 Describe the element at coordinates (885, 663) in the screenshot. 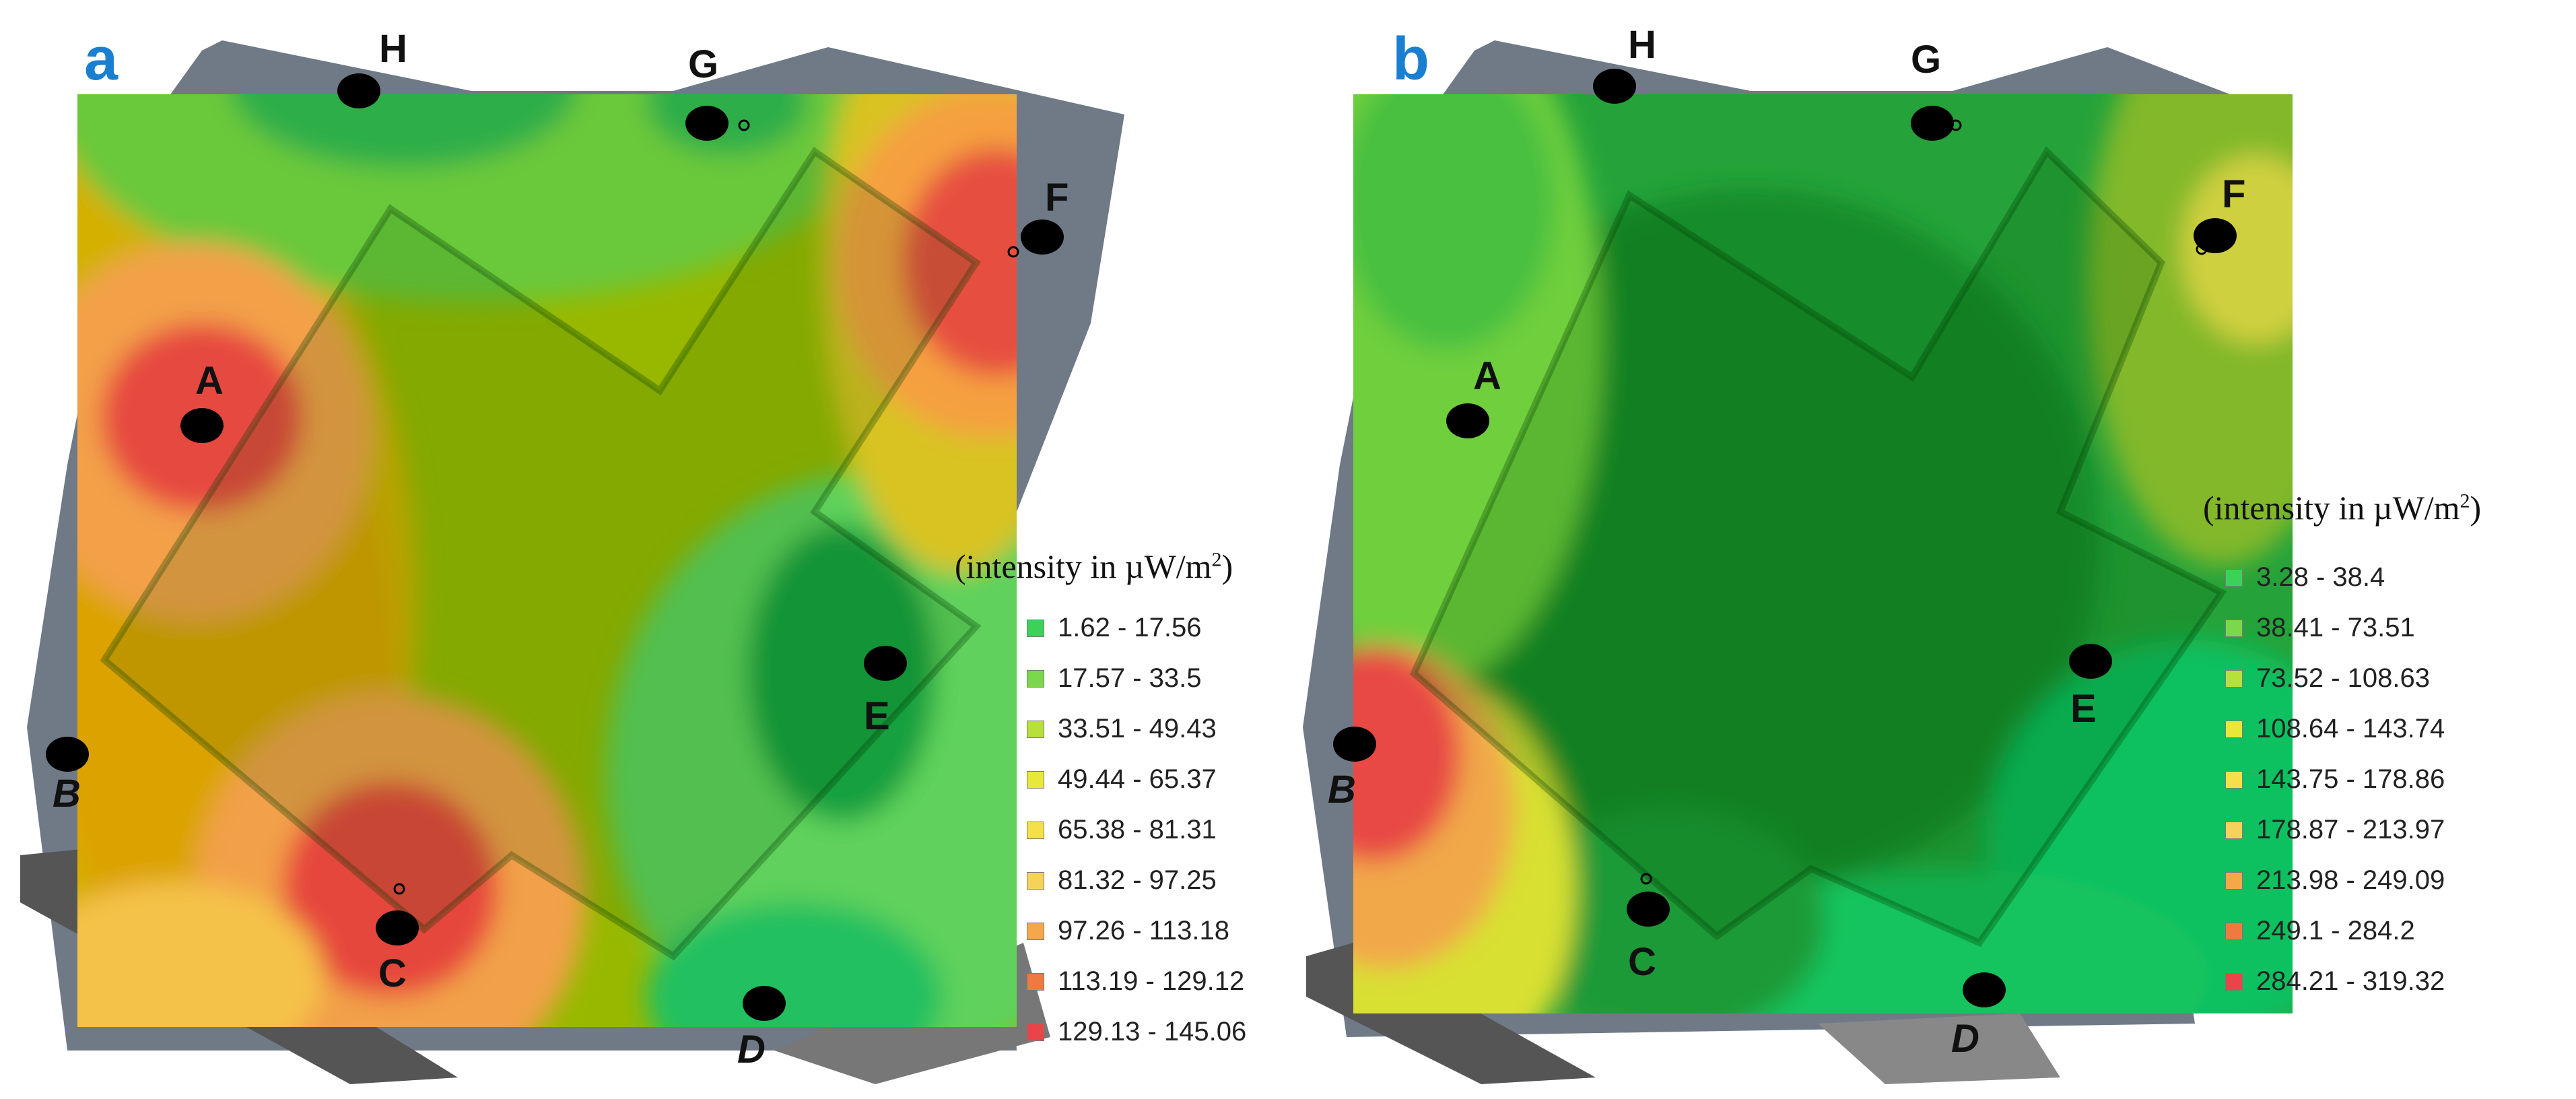

I see `point-e-marker` at that location.